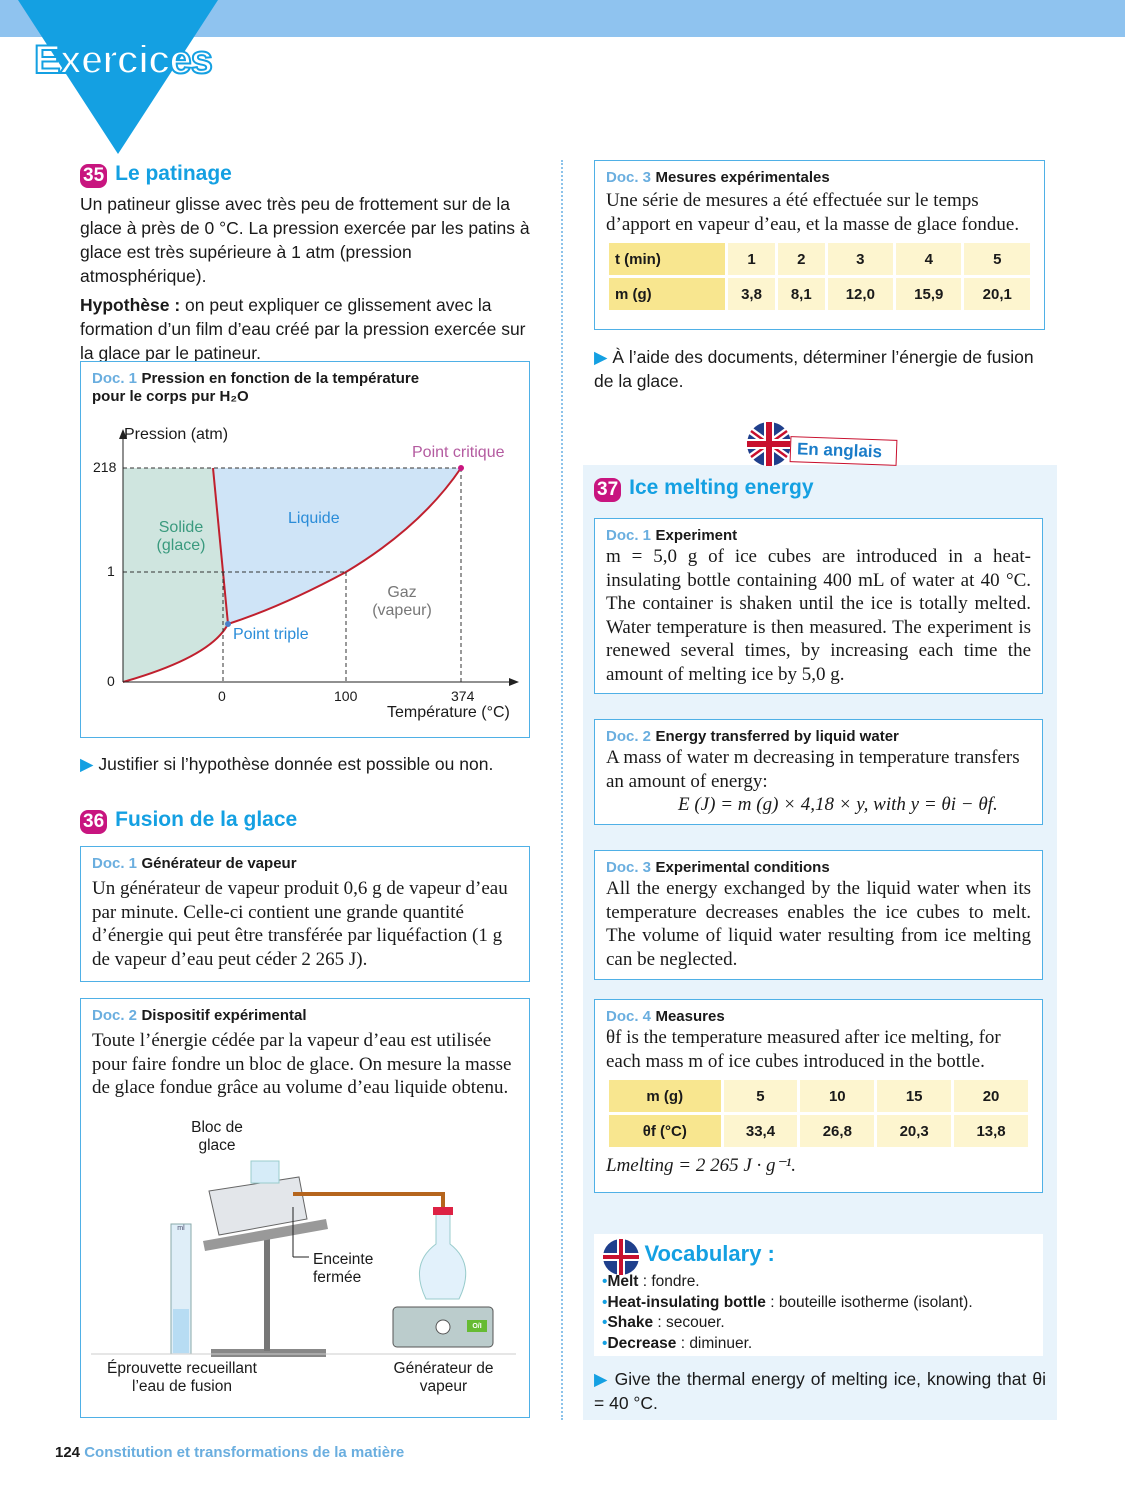  Describe the element at coordinates (843, 451) in the screenshot. I see `english-badge: En anglais` at that location.